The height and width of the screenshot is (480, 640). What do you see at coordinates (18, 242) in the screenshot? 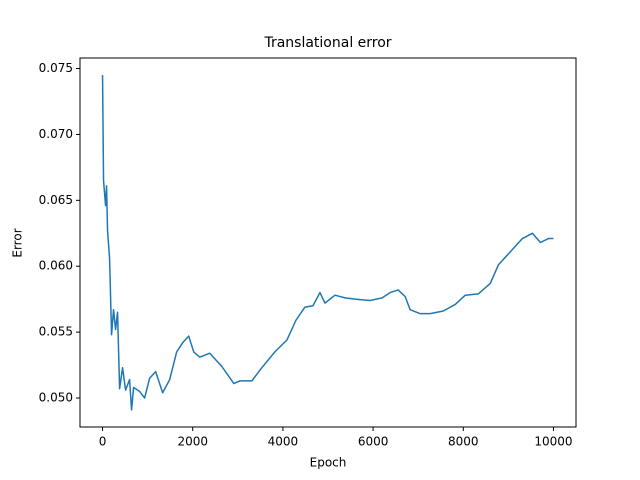
I see `y-axis-label: Error` at bounding box center [18, 242].